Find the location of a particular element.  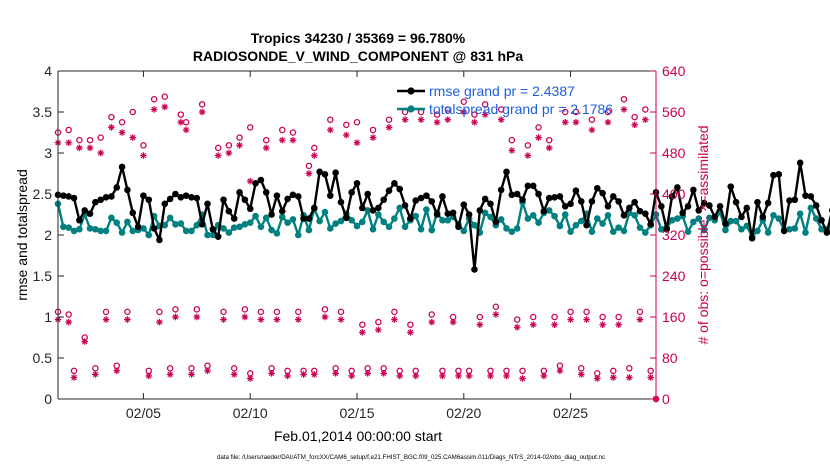

y-tick-label-left: 3 is located at coordinates (48, 153).